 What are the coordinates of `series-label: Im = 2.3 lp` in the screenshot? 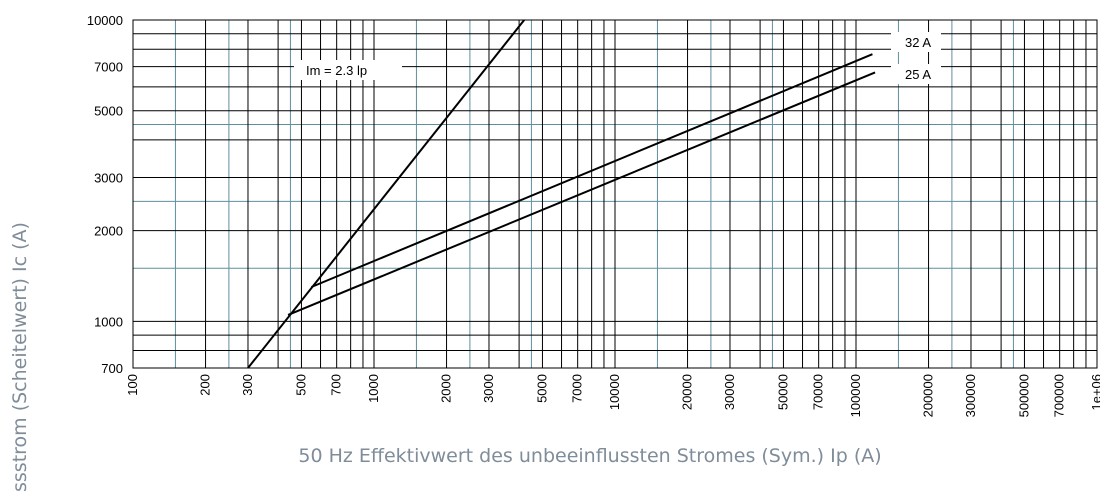 It's located at (336, 70).